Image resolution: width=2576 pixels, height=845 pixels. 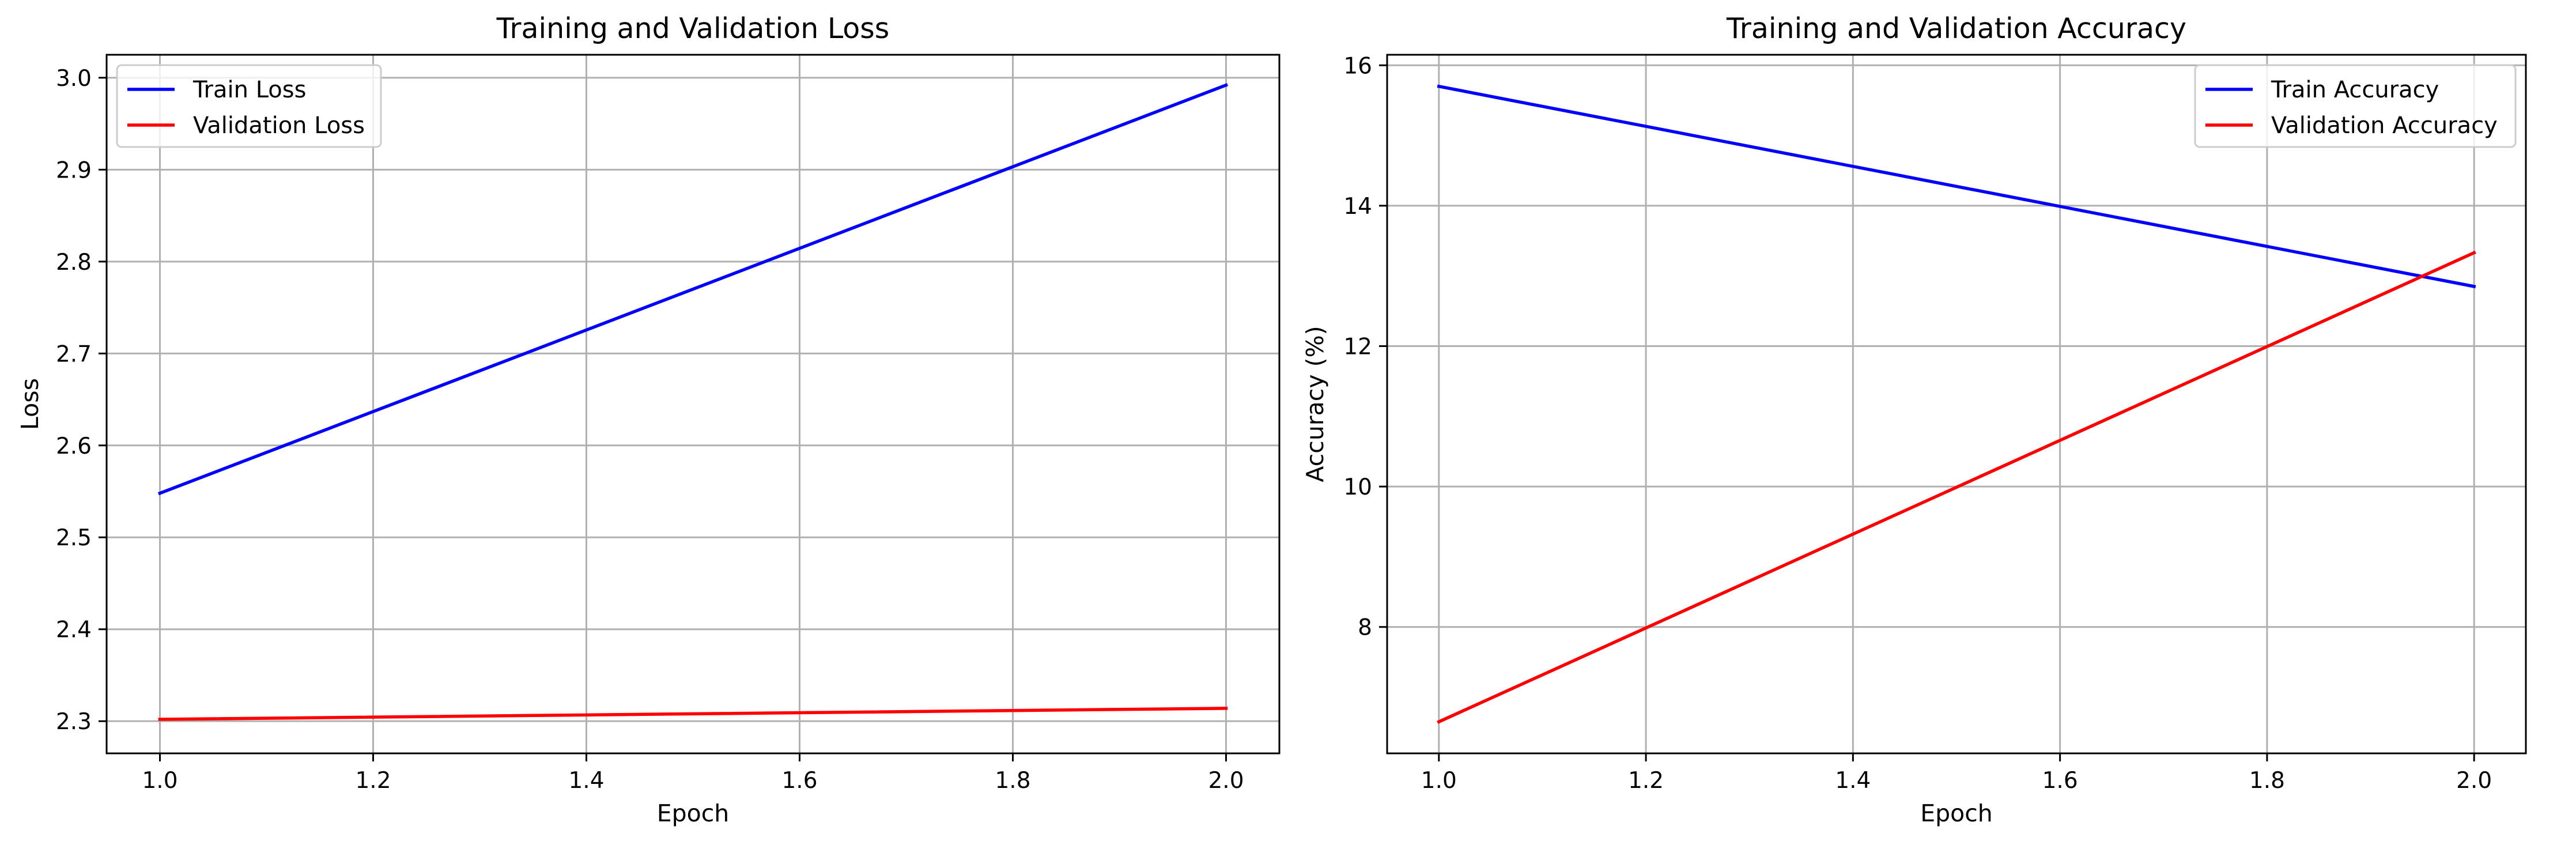 What do you see at coordinates (693, 714) in the screenshot?
I see `series-line-validation-loss` at bounding box center [693, 714].